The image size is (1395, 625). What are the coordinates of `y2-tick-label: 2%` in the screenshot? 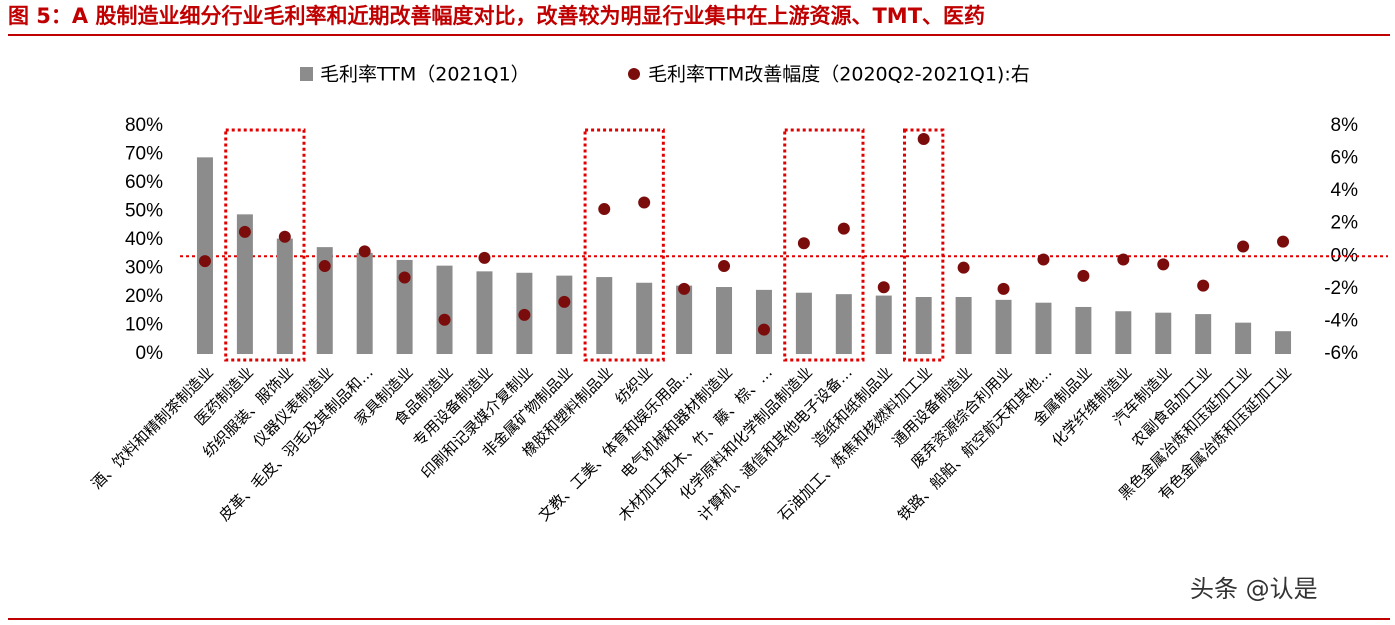 It's located at (1345, 223).